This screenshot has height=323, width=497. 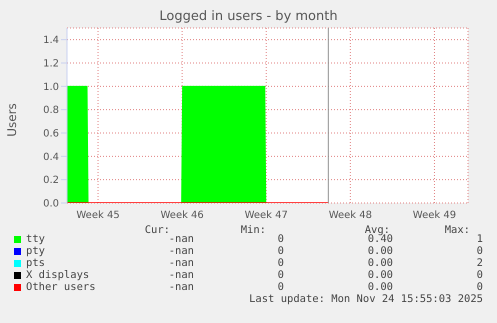 What do you see at coordinates (457, 230) in the screenshot?
I see `text: Max:` at bounding box center [457, 230].